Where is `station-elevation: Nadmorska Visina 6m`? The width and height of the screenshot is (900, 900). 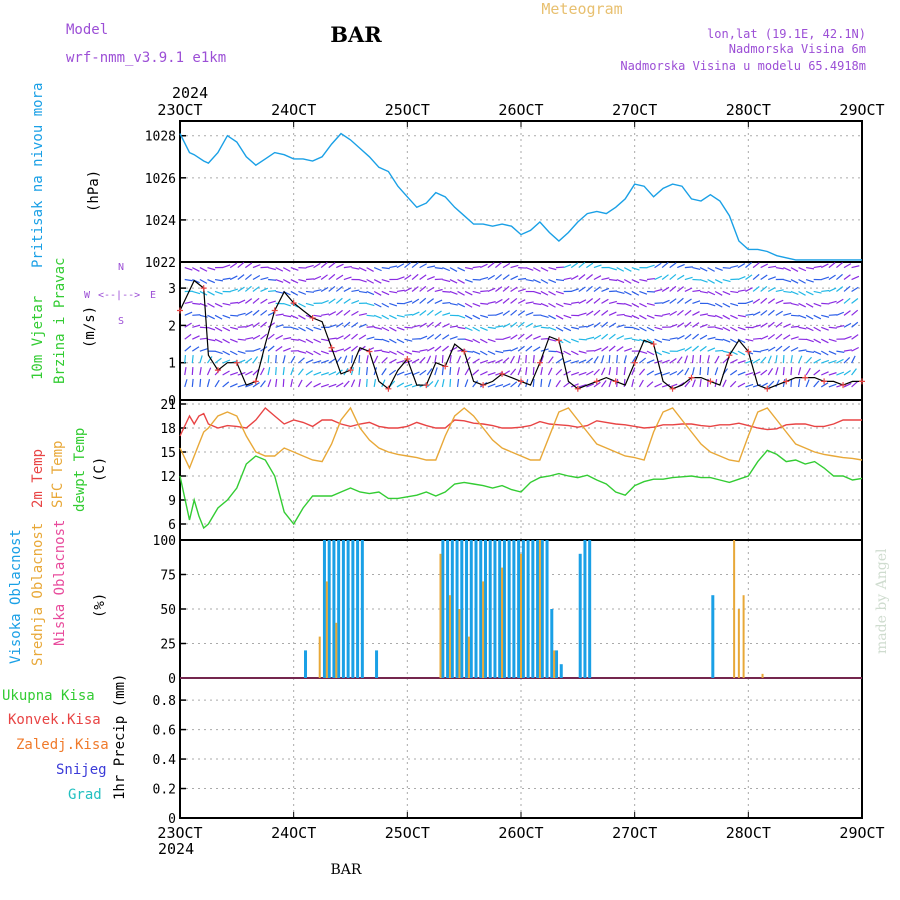
station-elevation: Nadmorska Visina 6m is located at coordinates (797, 49).